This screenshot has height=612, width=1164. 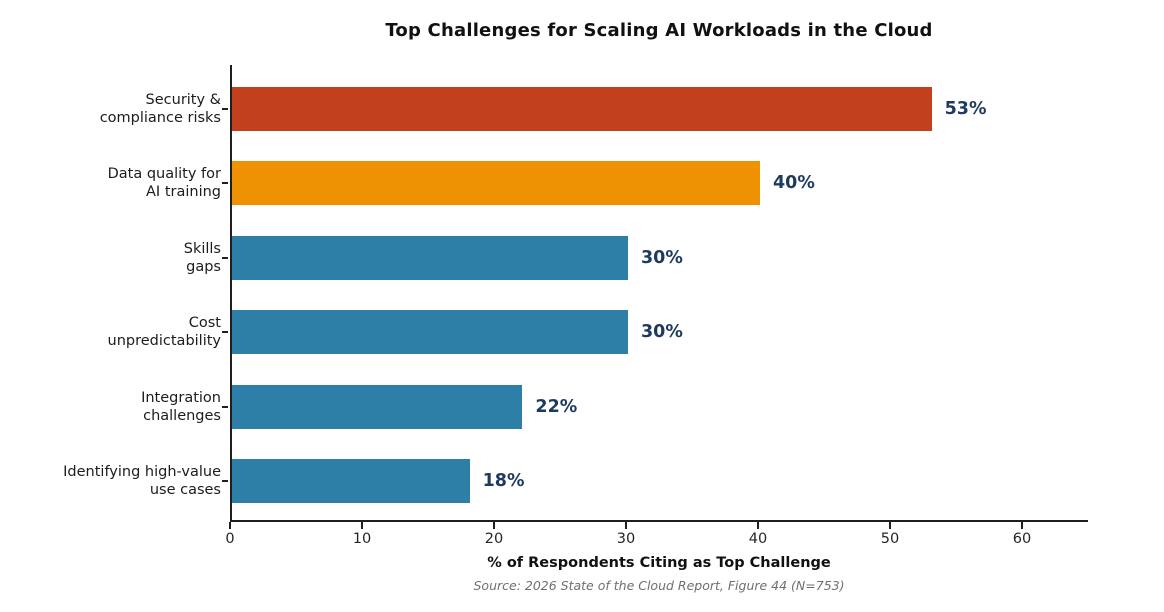 What do you see at coordinates (142, 472) in the screenshot?
I see `category-label-line: Identifying high-value` at bounding box center [142, 472].